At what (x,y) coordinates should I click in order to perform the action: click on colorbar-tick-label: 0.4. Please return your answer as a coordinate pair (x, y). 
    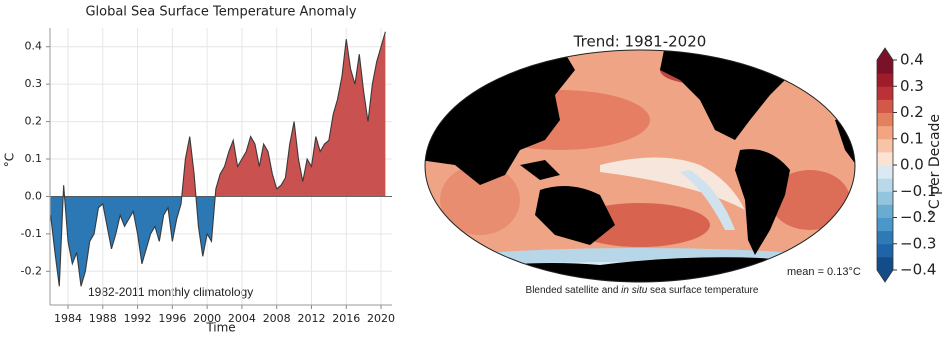
    Looking at the image, I should click on (912, 60).